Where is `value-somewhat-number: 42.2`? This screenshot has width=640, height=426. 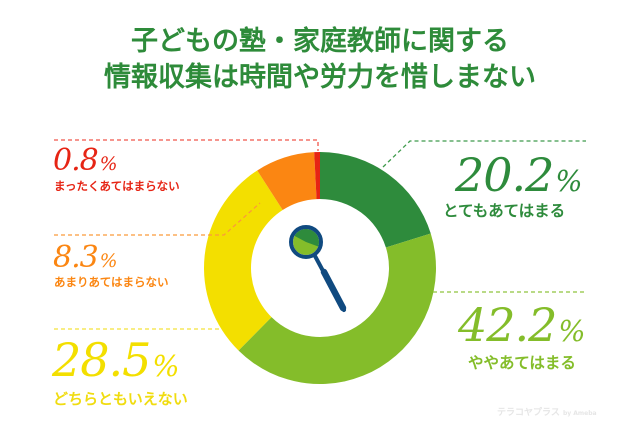
value-somewhat-number: 42.2 is located at coordinates (507, 325).